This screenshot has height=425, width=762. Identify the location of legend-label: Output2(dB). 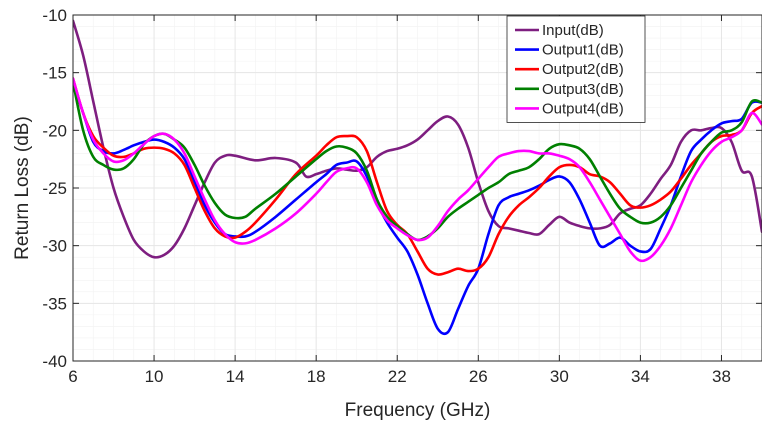
(583, 69).